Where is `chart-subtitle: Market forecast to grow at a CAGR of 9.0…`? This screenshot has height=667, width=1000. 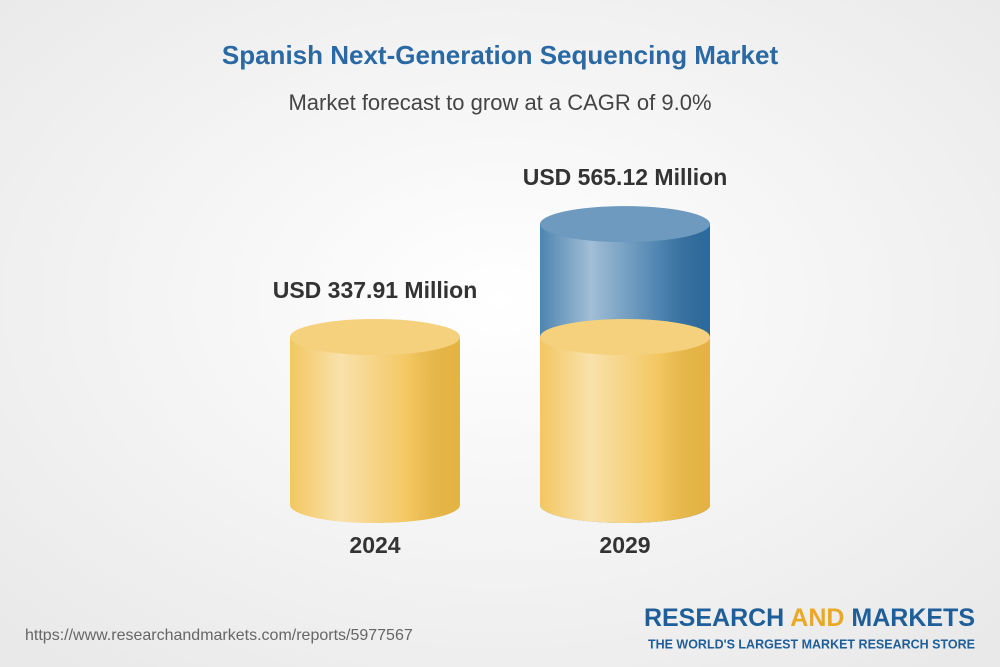
chart-subtitle: Market forecast to grow at a CAGR of 9.0… is located at coordinates (499, 102).